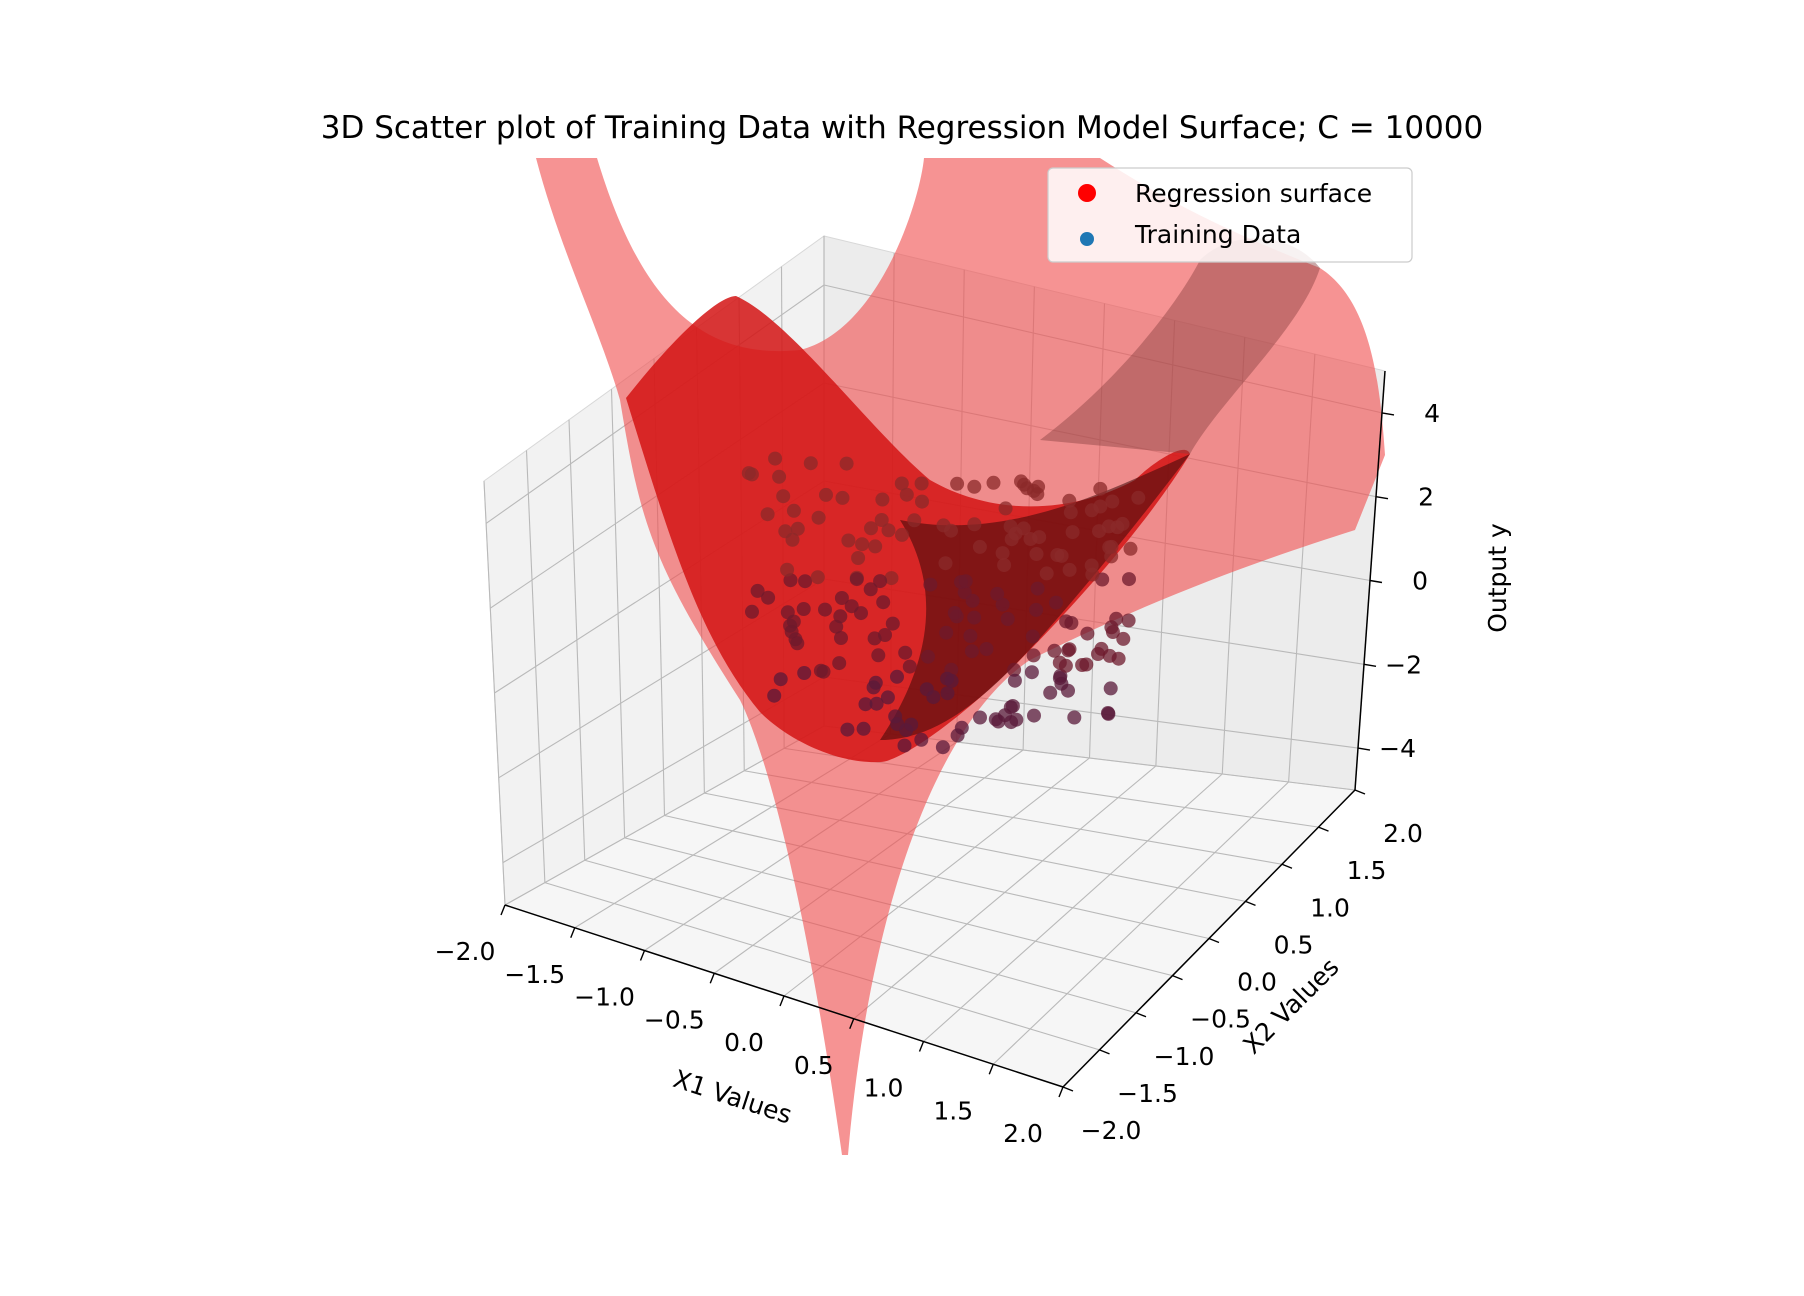 The width and height of the screenshot is (1804, 1296). What do you see at coordinates (1220, 1019) in the screenshot?
I see `y-tick-label: −0.5` at bounding box center [1220, 1019].